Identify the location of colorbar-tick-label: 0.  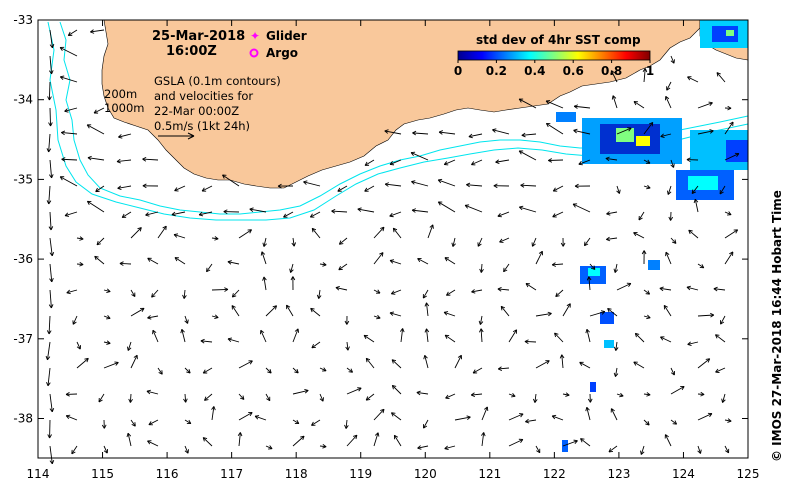
(458, 71).